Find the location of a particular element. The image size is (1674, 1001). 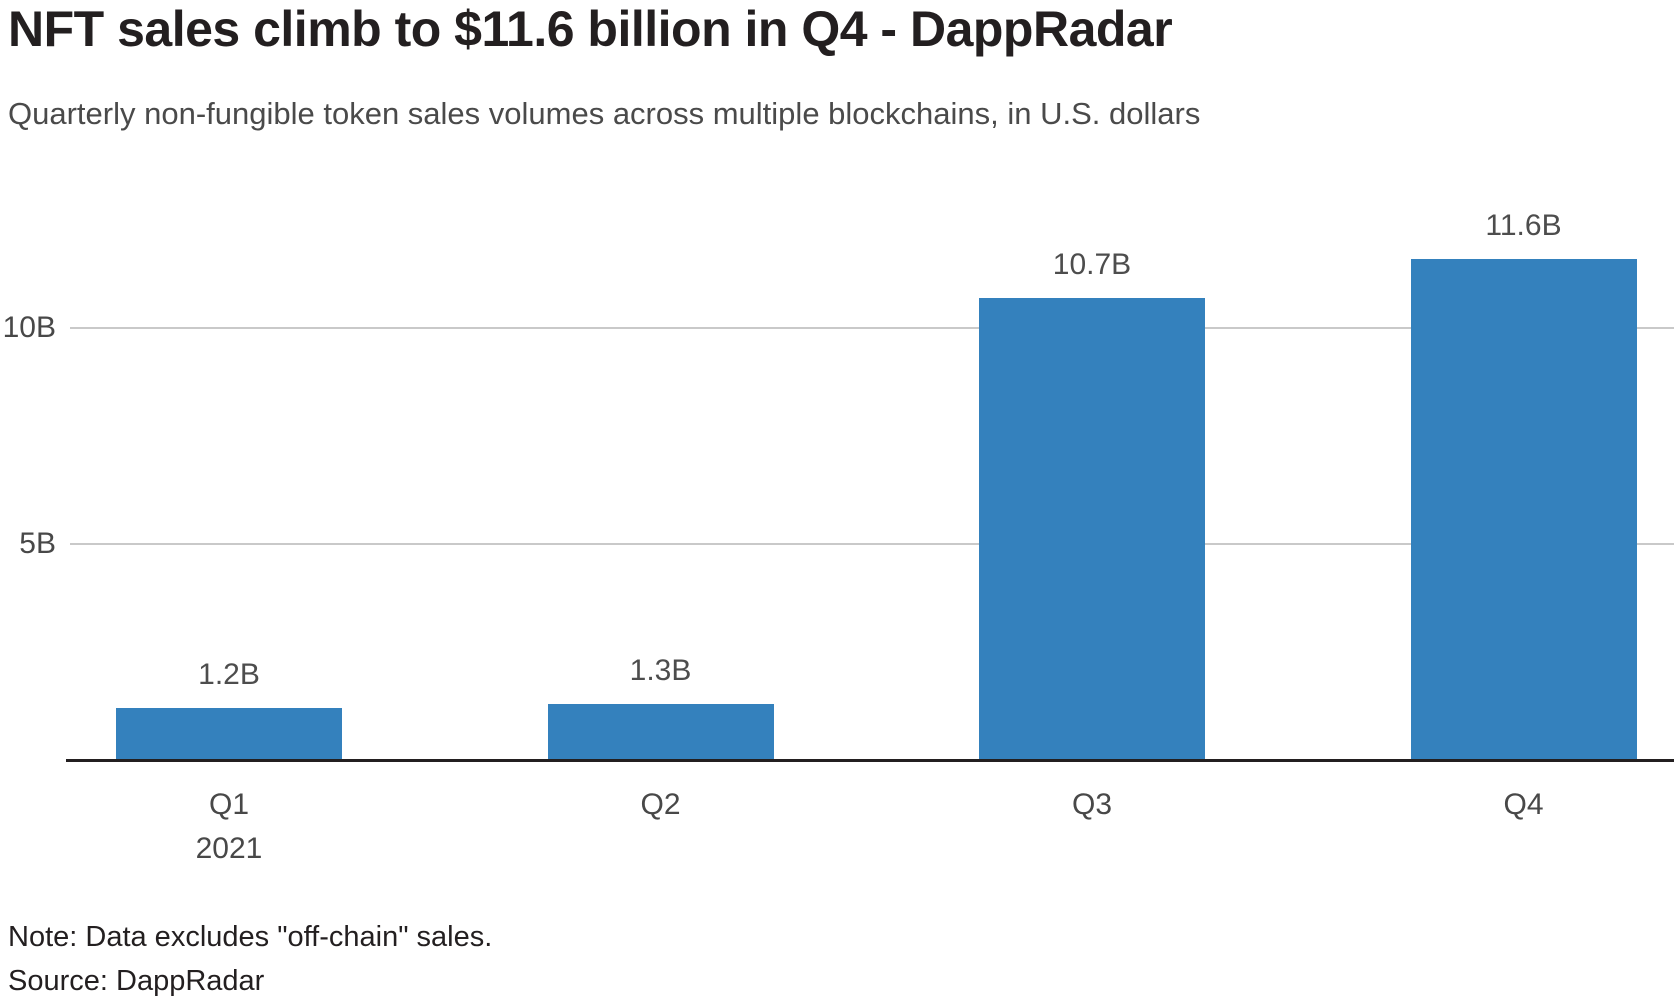

chart-note: Note: Data excludes "off-chain" sales. is located at coordinates (250, 937).